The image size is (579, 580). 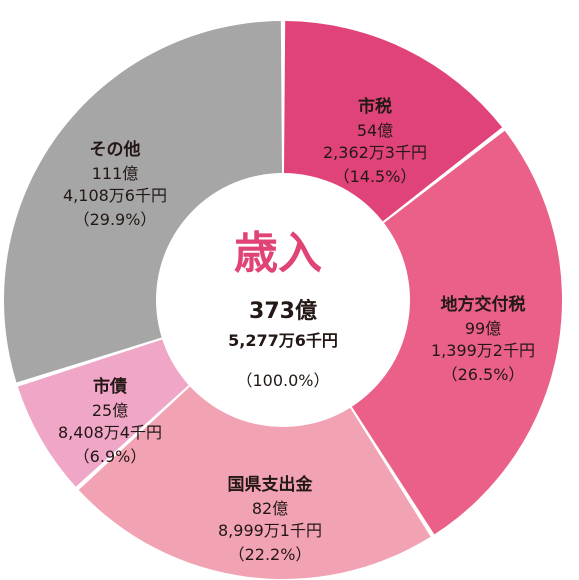 What do you see at coordinates (270, 508) in the screenshot?
I see `slice-3-amount-oku: 82億` at bounding box center [270, 508].